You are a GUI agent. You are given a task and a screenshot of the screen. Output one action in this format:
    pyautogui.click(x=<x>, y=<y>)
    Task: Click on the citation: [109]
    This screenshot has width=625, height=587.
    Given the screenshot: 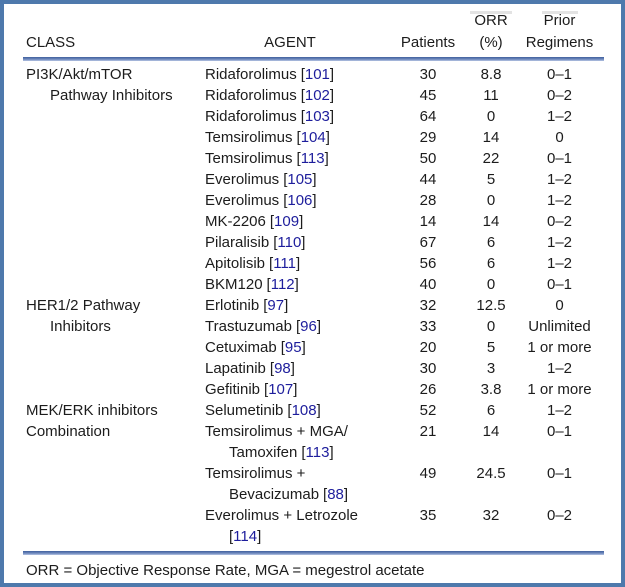 What is the action you would take?
    pyautogui.click(x=286, y=221)
    